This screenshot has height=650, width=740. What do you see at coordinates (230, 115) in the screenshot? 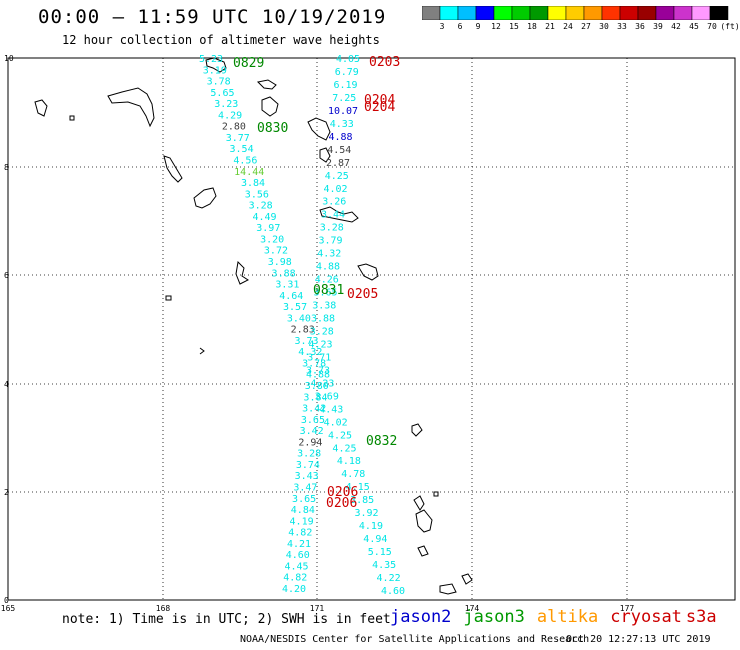
I see `wave-height-value: 4.29` at bounding box center [230, 115].